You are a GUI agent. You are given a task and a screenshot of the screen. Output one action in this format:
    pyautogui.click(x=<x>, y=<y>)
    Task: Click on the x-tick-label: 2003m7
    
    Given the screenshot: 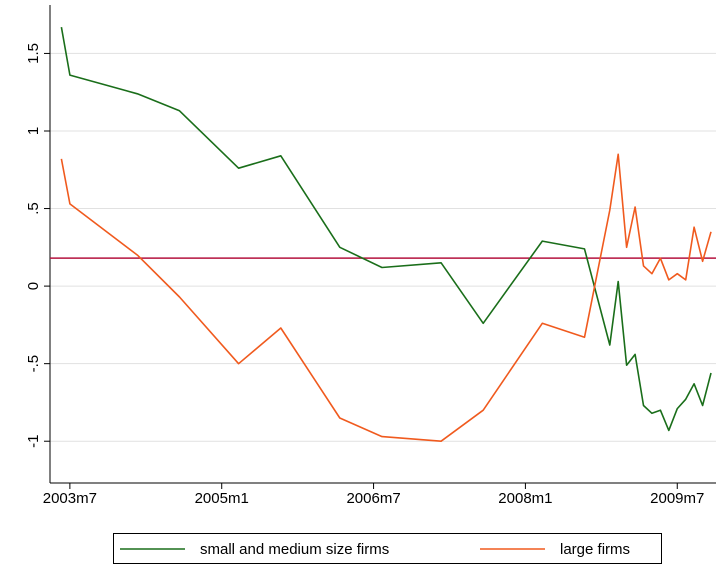 What is the action you would take?
    pyautogui.click(x=70, y=498)
    